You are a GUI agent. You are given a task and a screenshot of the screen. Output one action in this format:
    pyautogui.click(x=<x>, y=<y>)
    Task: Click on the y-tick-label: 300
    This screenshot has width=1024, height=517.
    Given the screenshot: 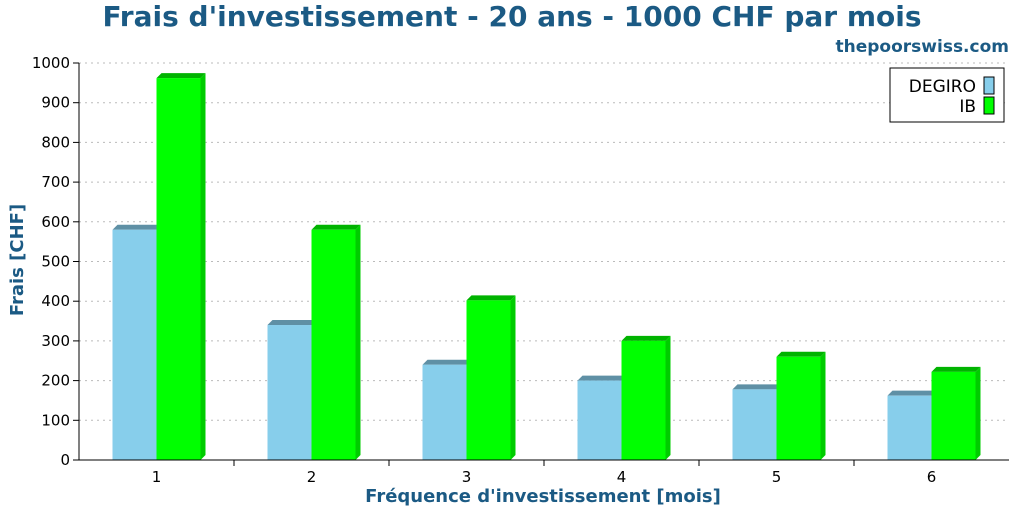 What is the action you would take?
    pyautogui.click(x=55, y=341)
    